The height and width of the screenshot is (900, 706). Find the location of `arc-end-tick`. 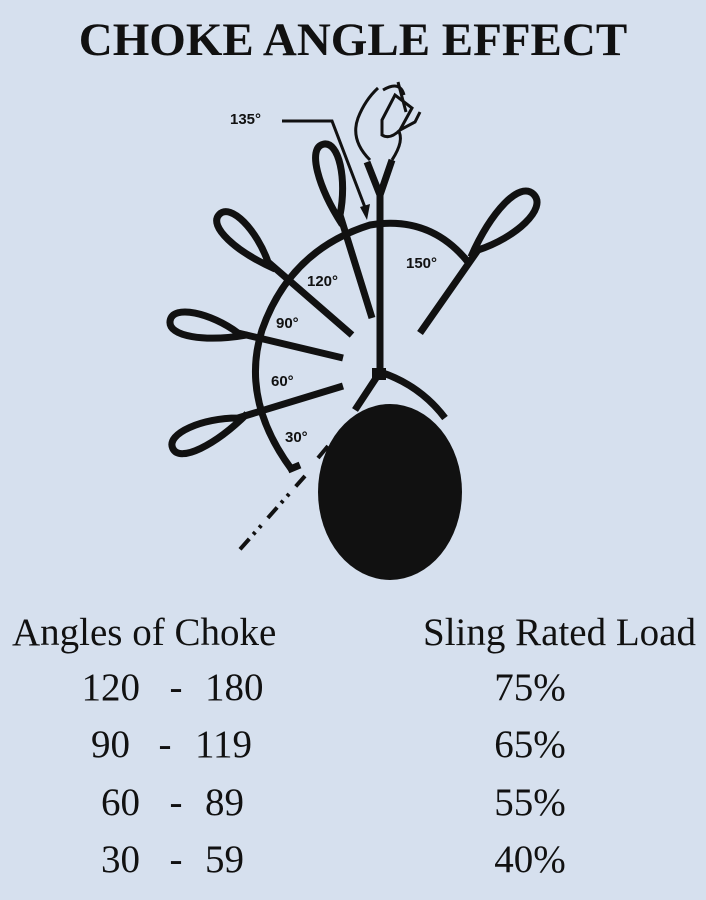

arc-end-tick is located at coordinates (294, 467).